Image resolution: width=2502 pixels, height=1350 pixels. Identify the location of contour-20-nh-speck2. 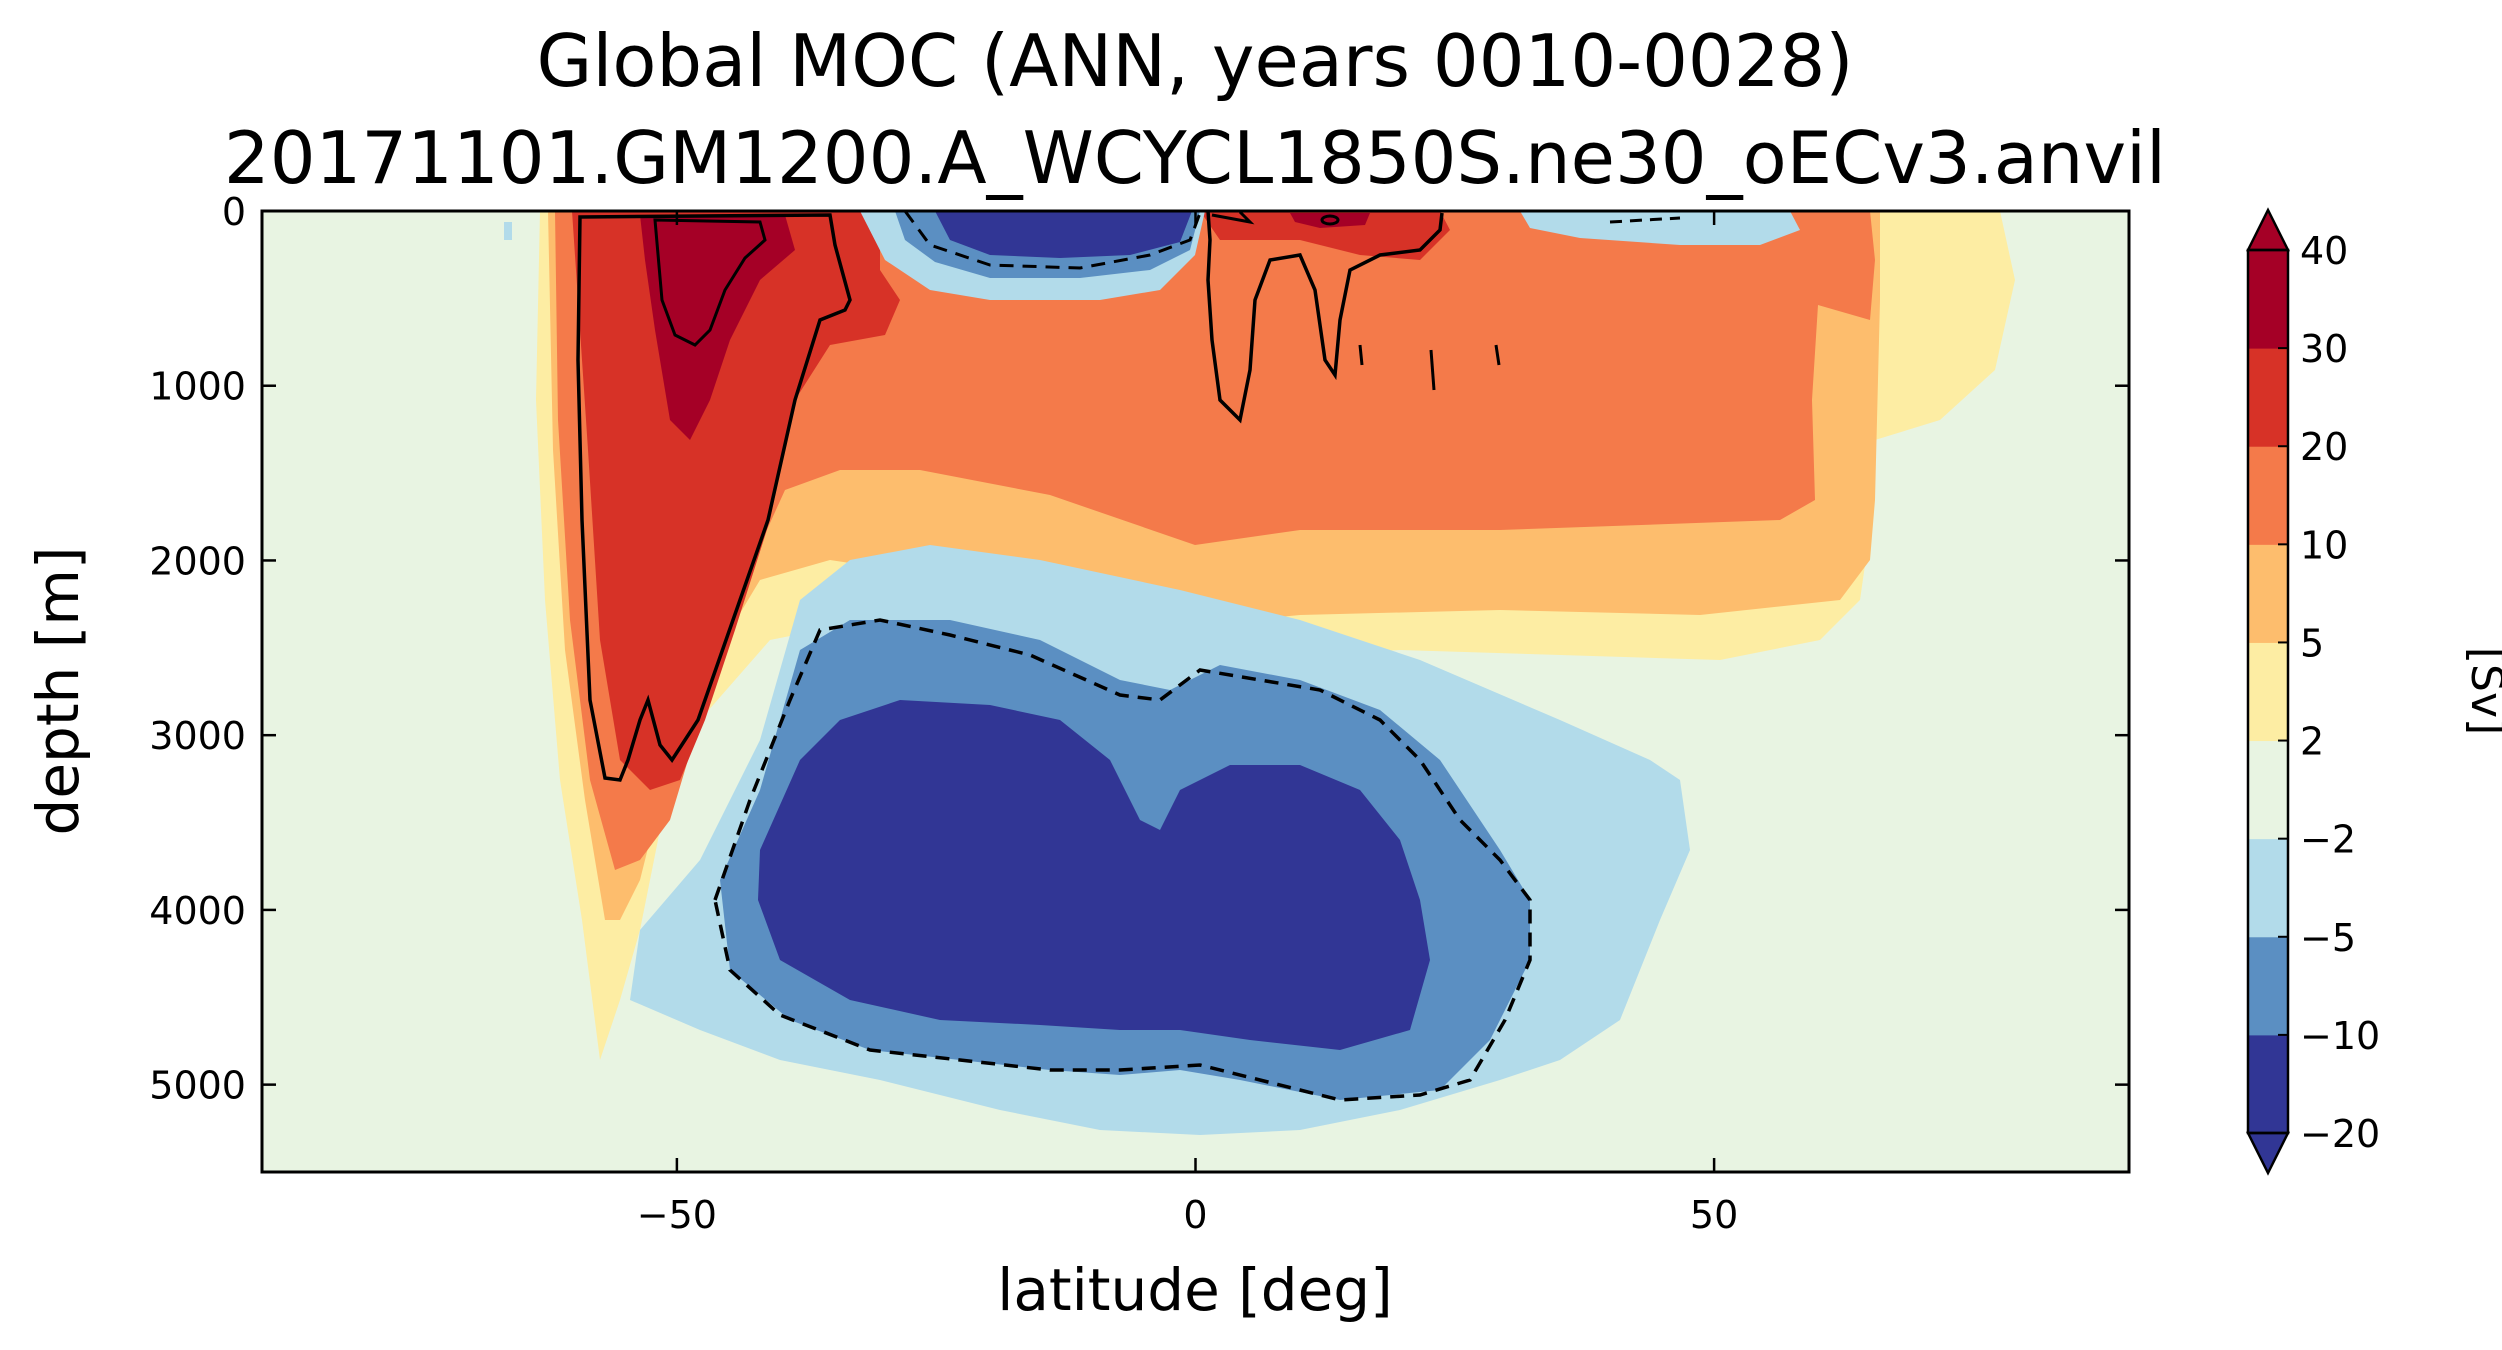
(1432, 370).